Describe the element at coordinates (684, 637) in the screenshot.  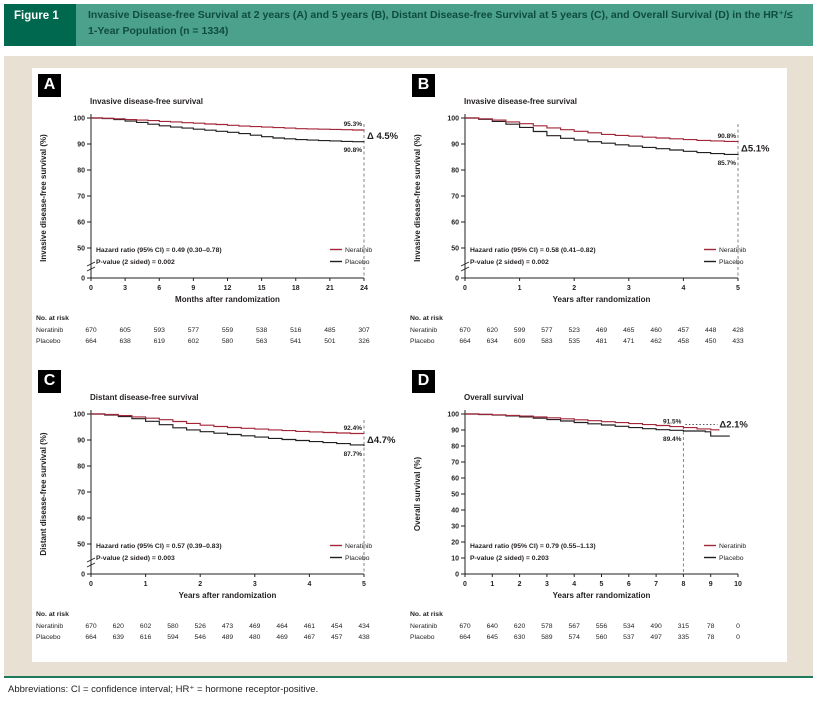
I see `risk-value: 335` at that location.